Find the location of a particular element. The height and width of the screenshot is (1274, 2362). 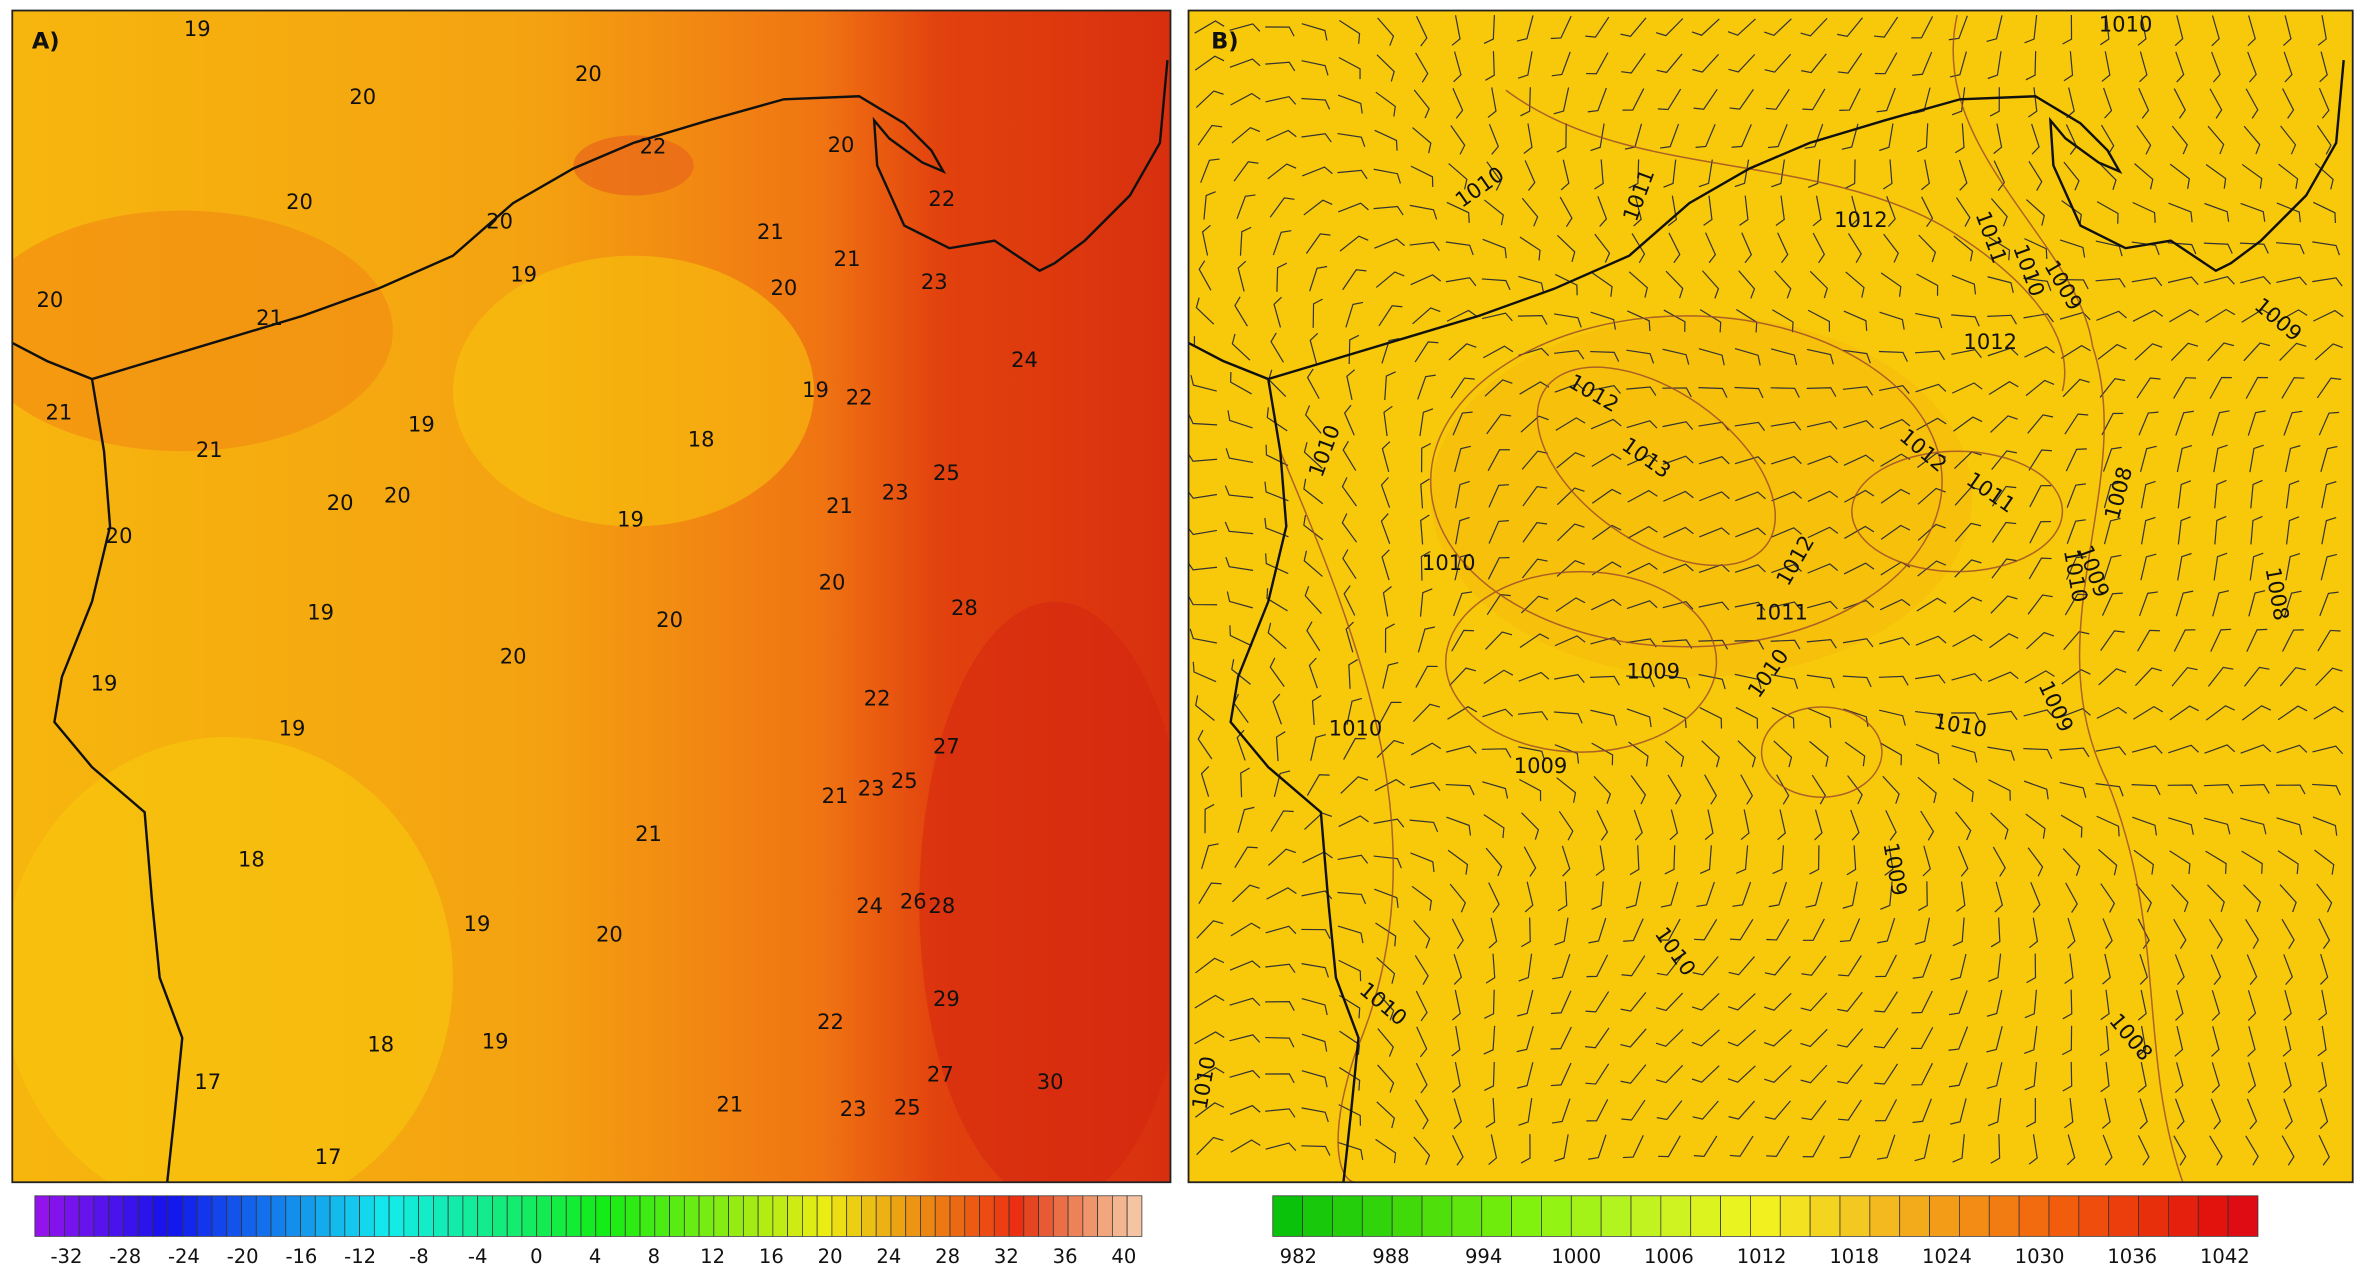

contour-label: 20 is located at coordinates (340, 502).